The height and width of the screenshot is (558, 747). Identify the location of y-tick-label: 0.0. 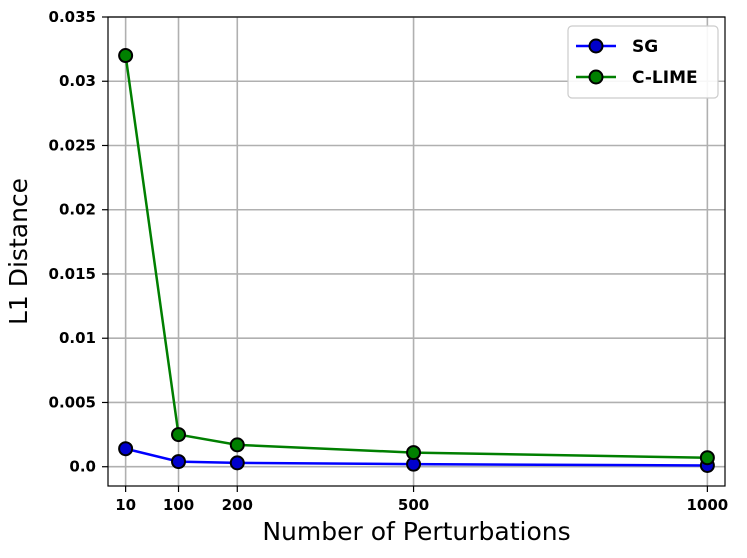
(82, 467).